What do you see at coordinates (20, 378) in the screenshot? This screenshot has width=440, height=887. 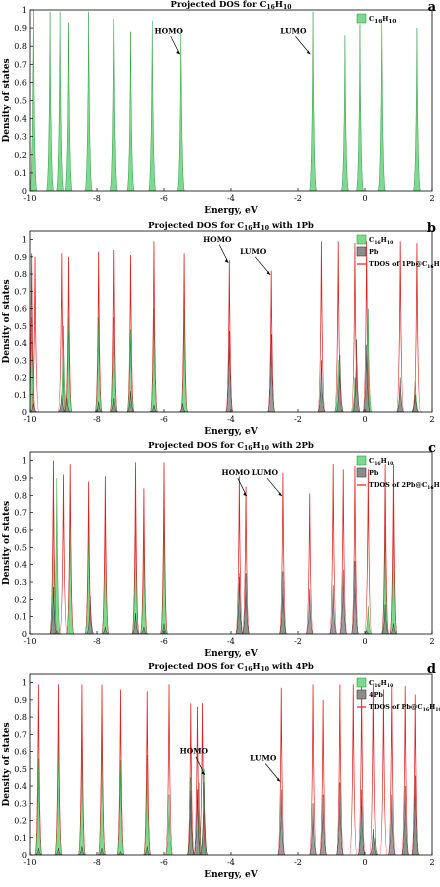 I see `y-tick-label: 0.2` at bounding box center [20, 378].